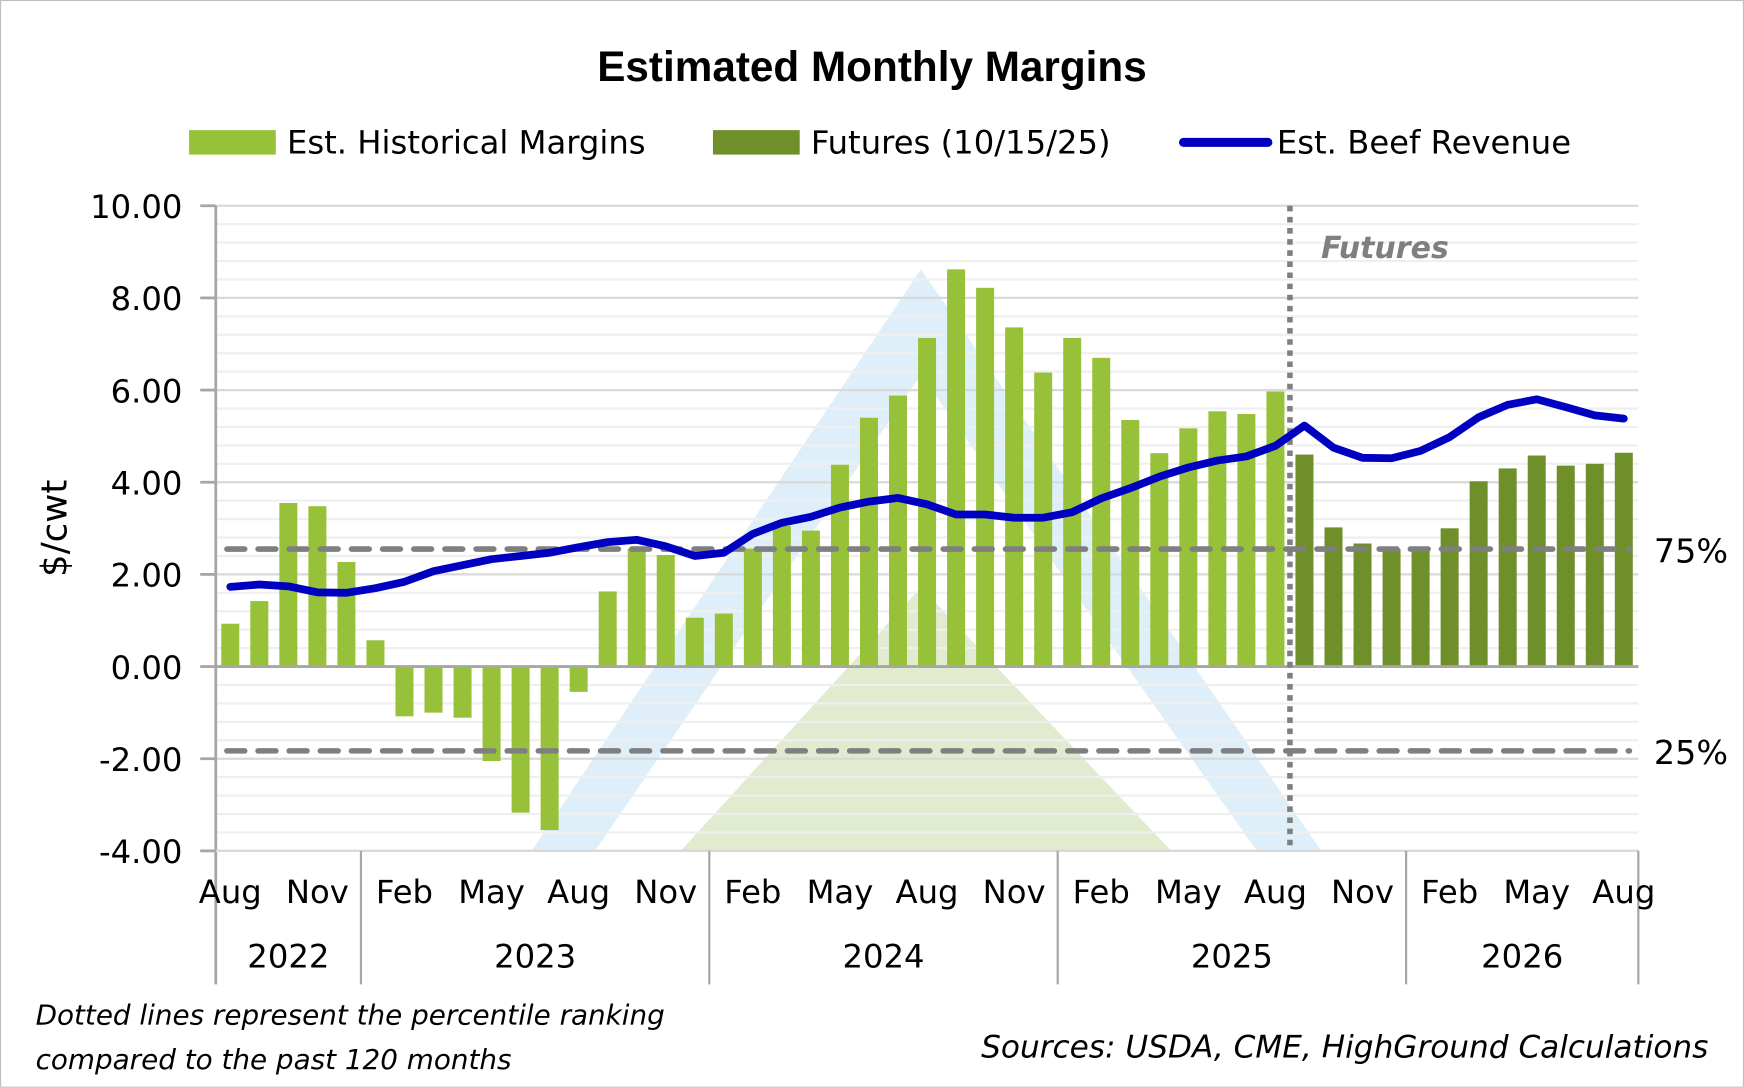 This screenshot has width=1744, height=1088. I want to click on chart-title: Estimated Monthly Margins, so click(872, 68).